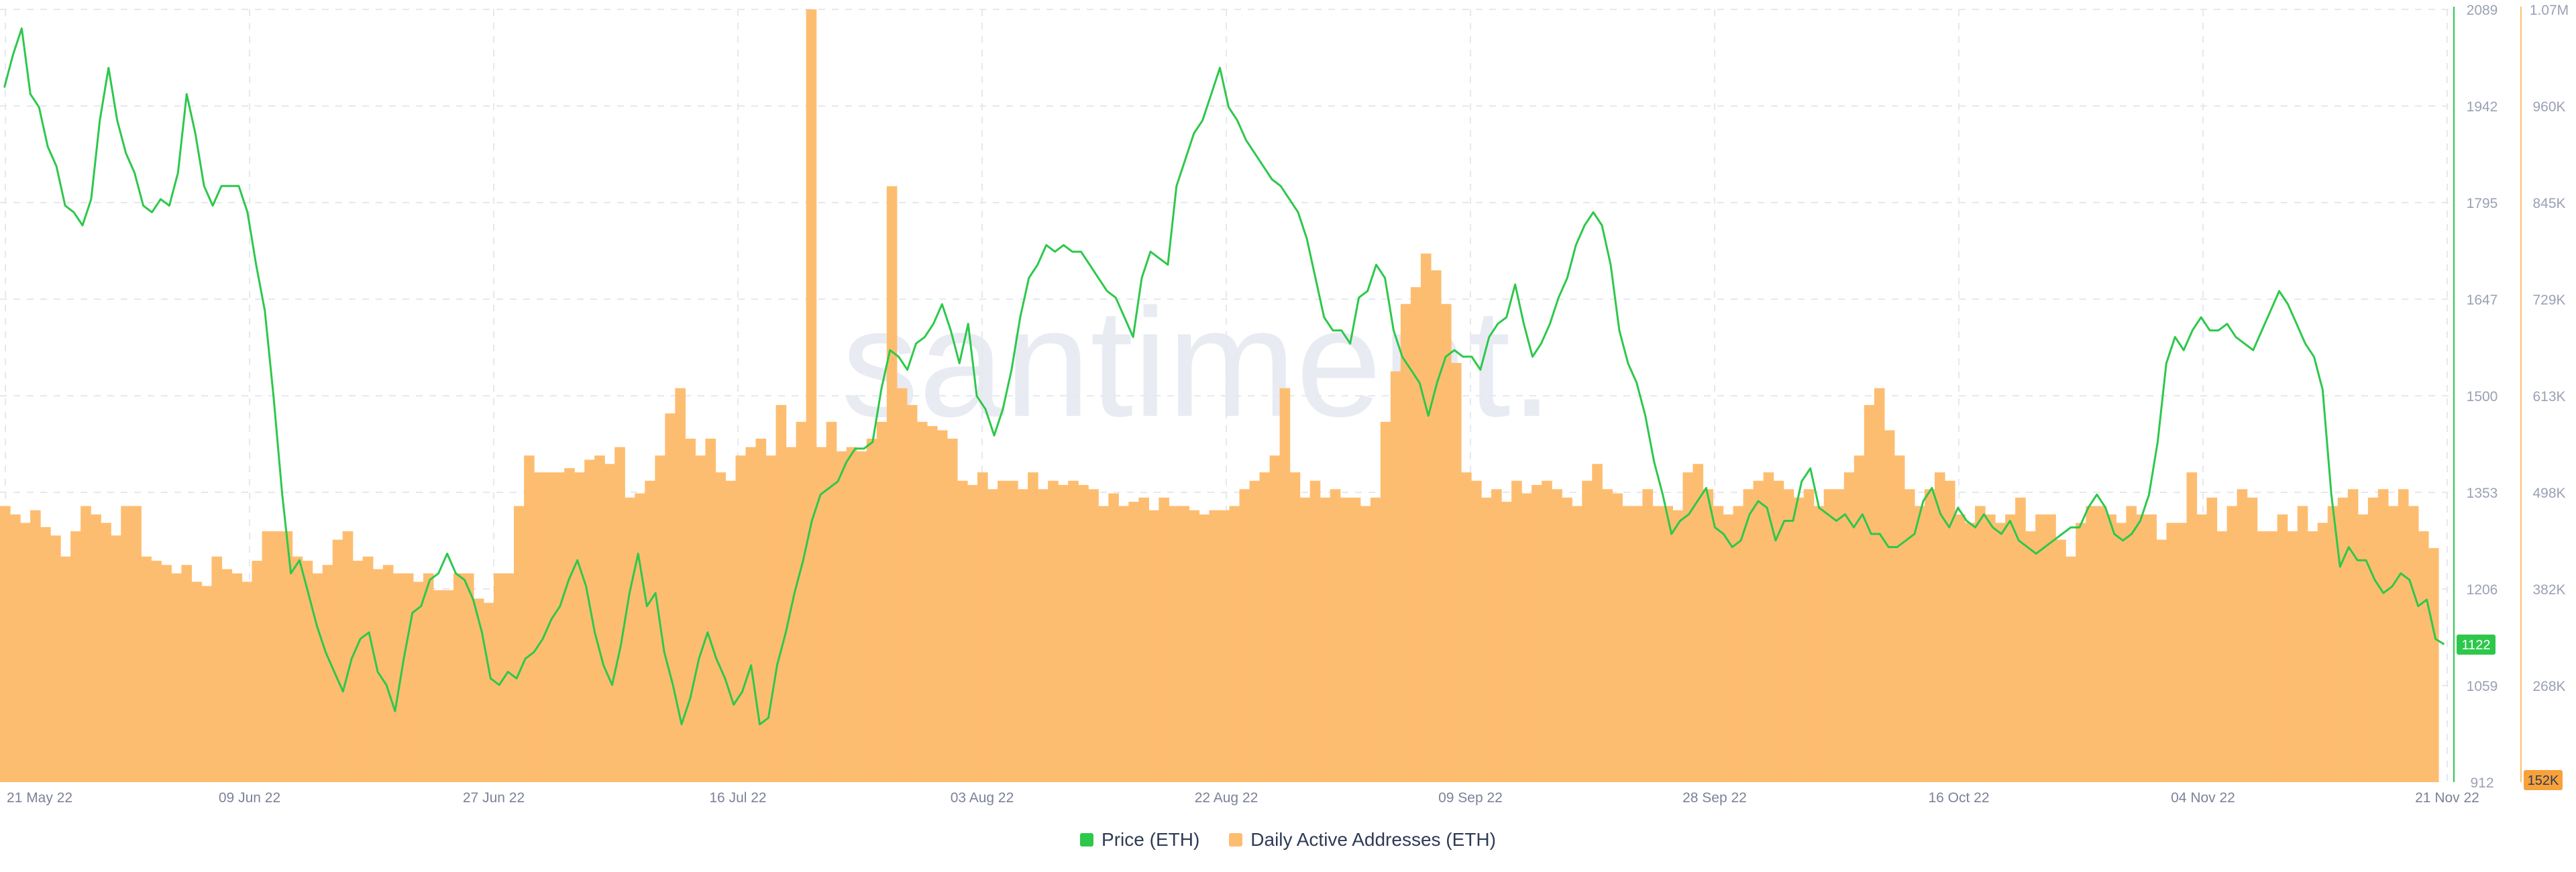 The image size is (2576, 872). I want to click on legend-item-price: Price (ETH), so click(1139, 840).